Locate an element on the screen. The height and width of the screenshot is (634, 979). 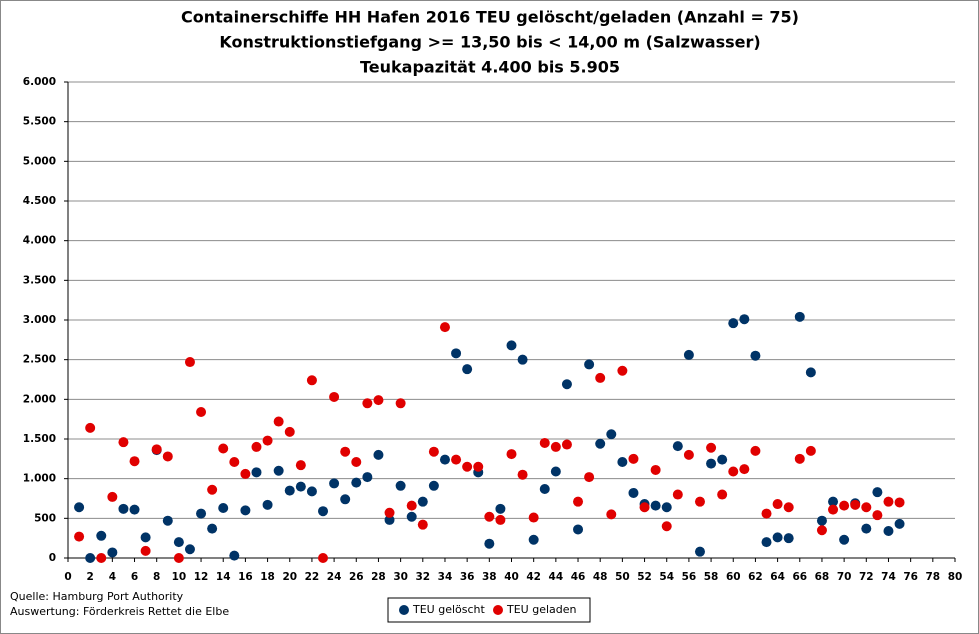
y-tick-label: 3.000 is located at coordinates (39, 320).